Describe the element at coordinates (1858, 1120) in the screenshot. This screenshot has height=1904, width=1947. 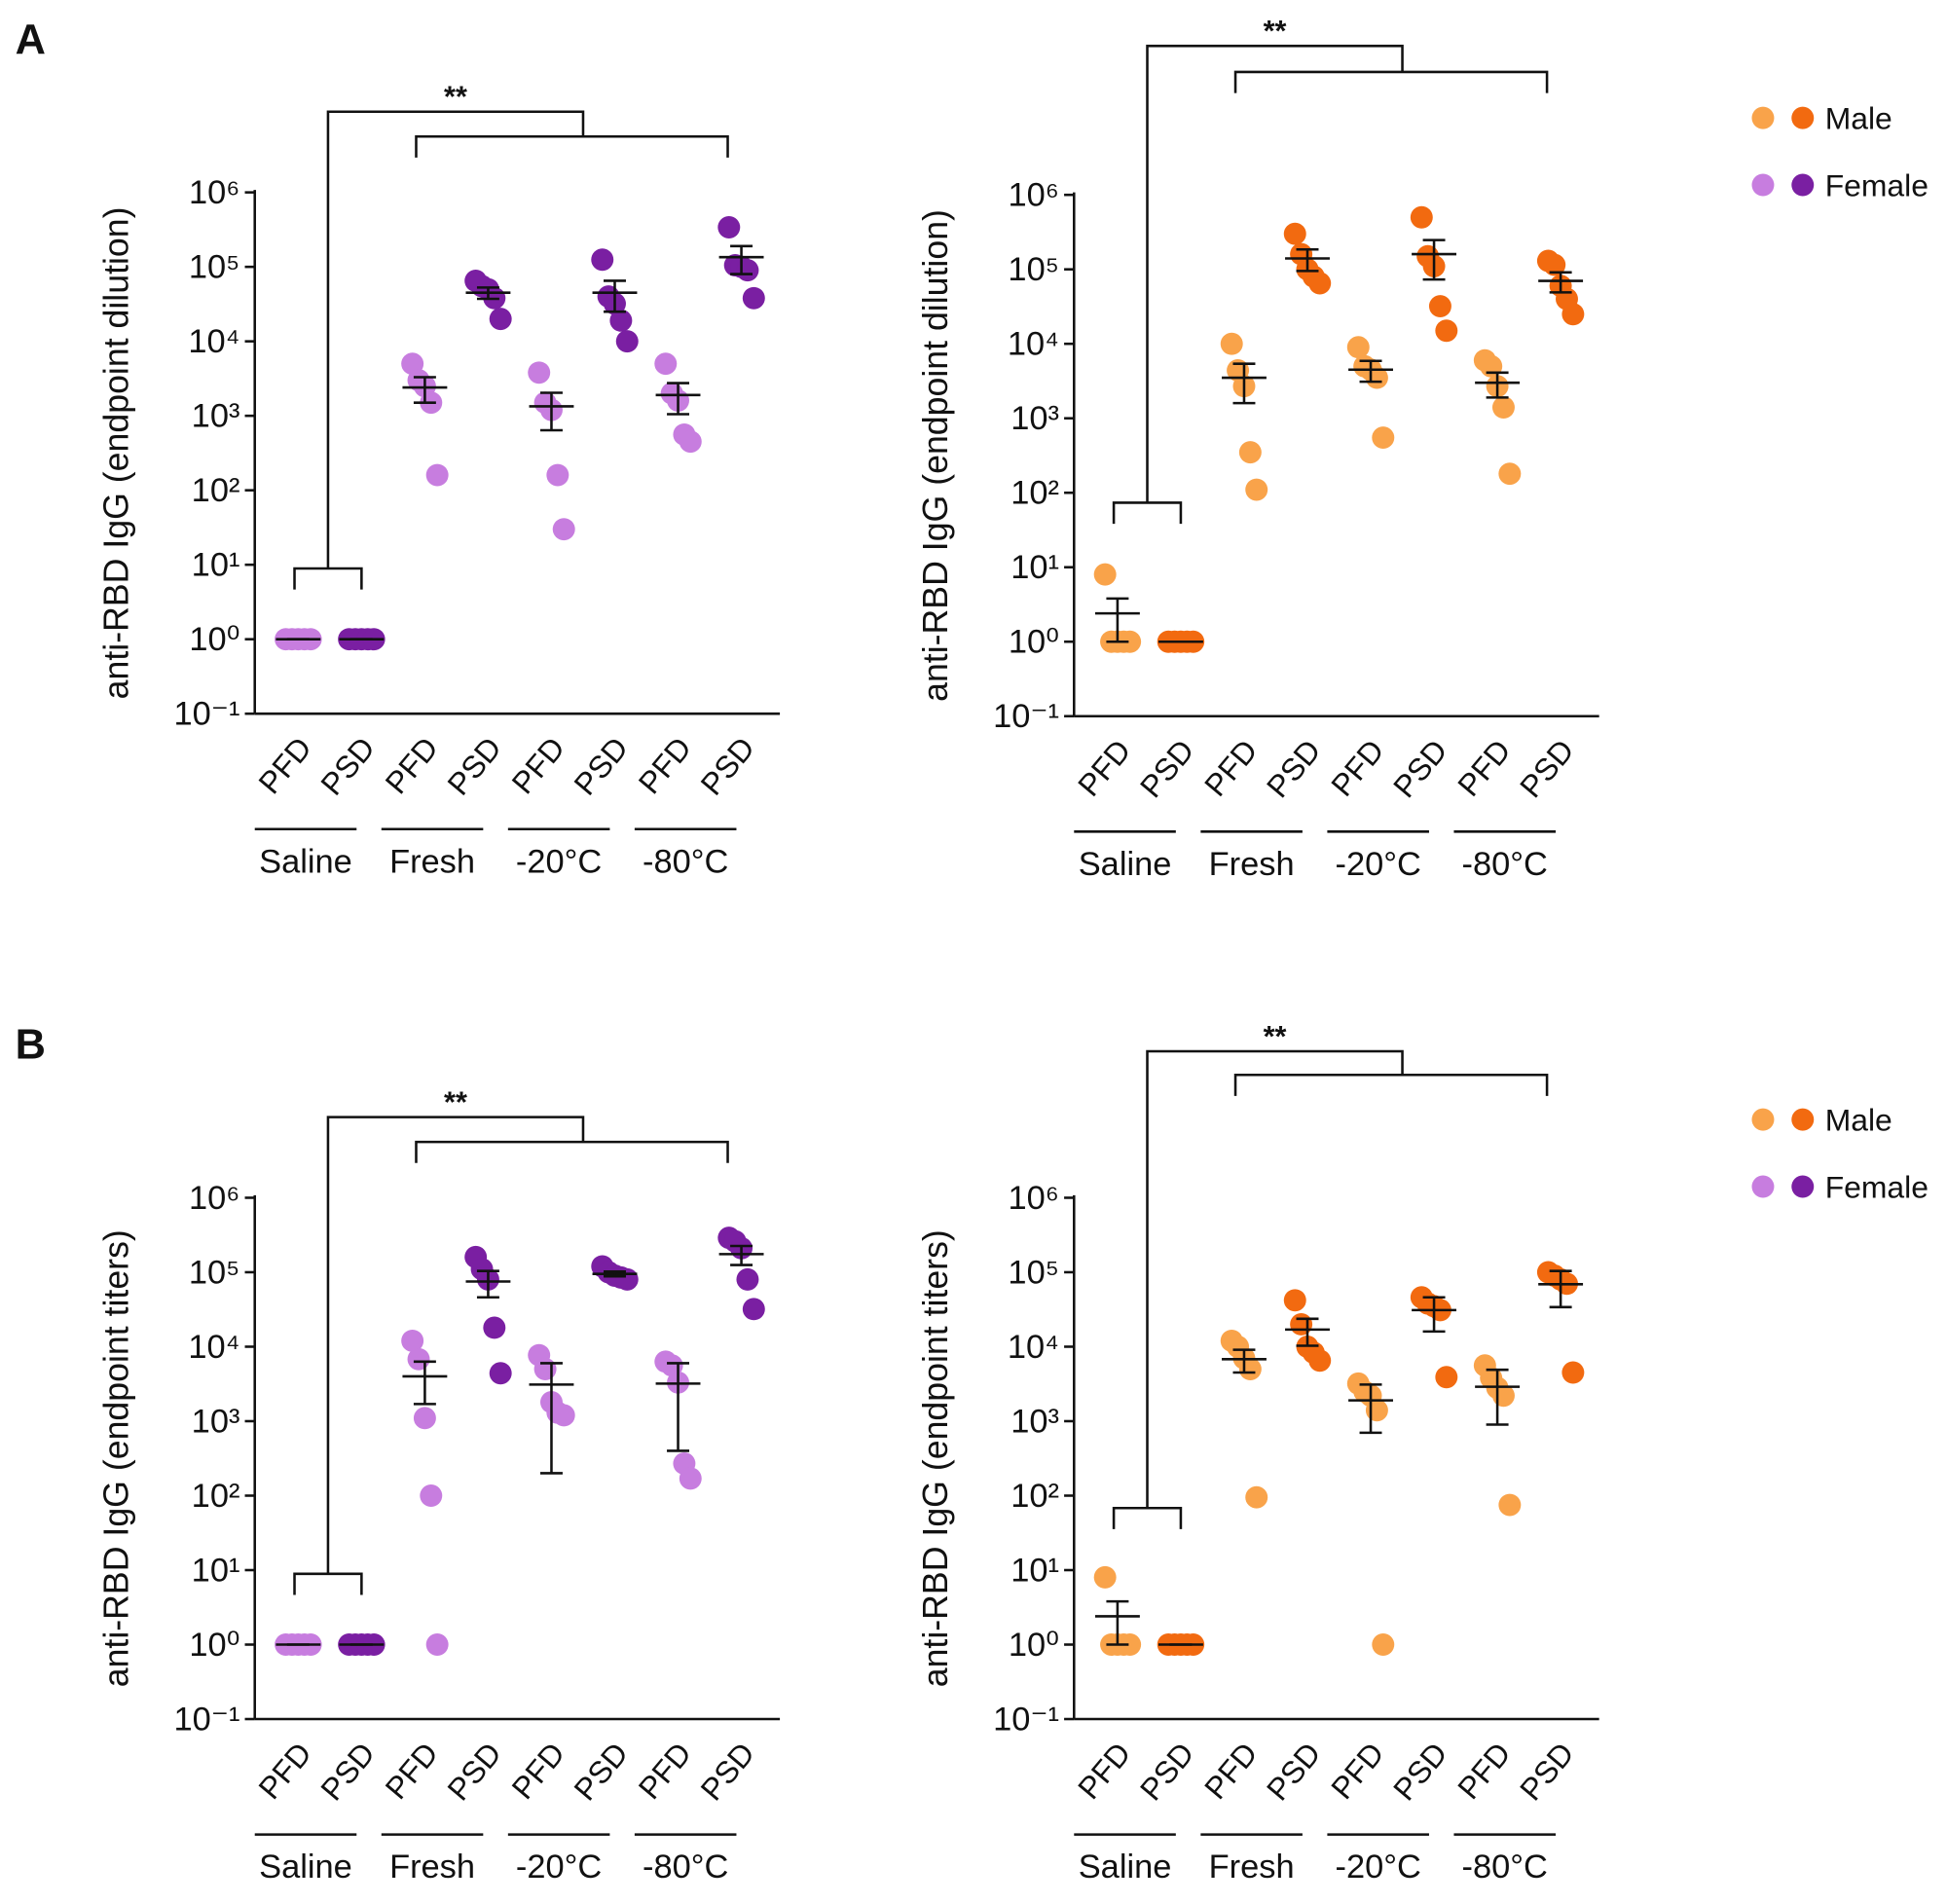
I see `legend-label: Male` at that location.